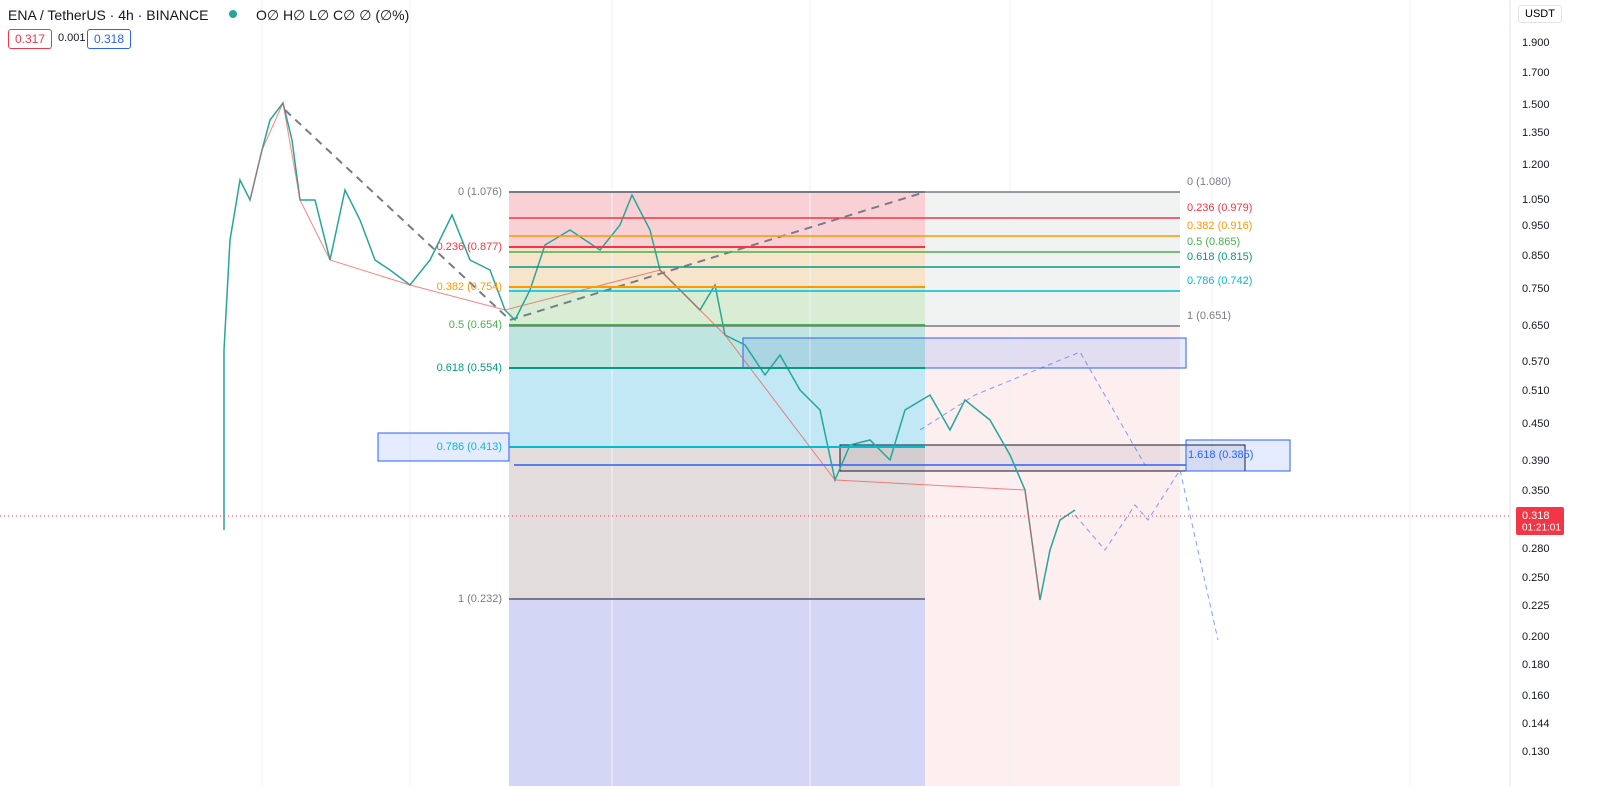 The width and height of the screenshot is (1599, 786). I want to click on price-label: 0.160, so click(1536, 696).